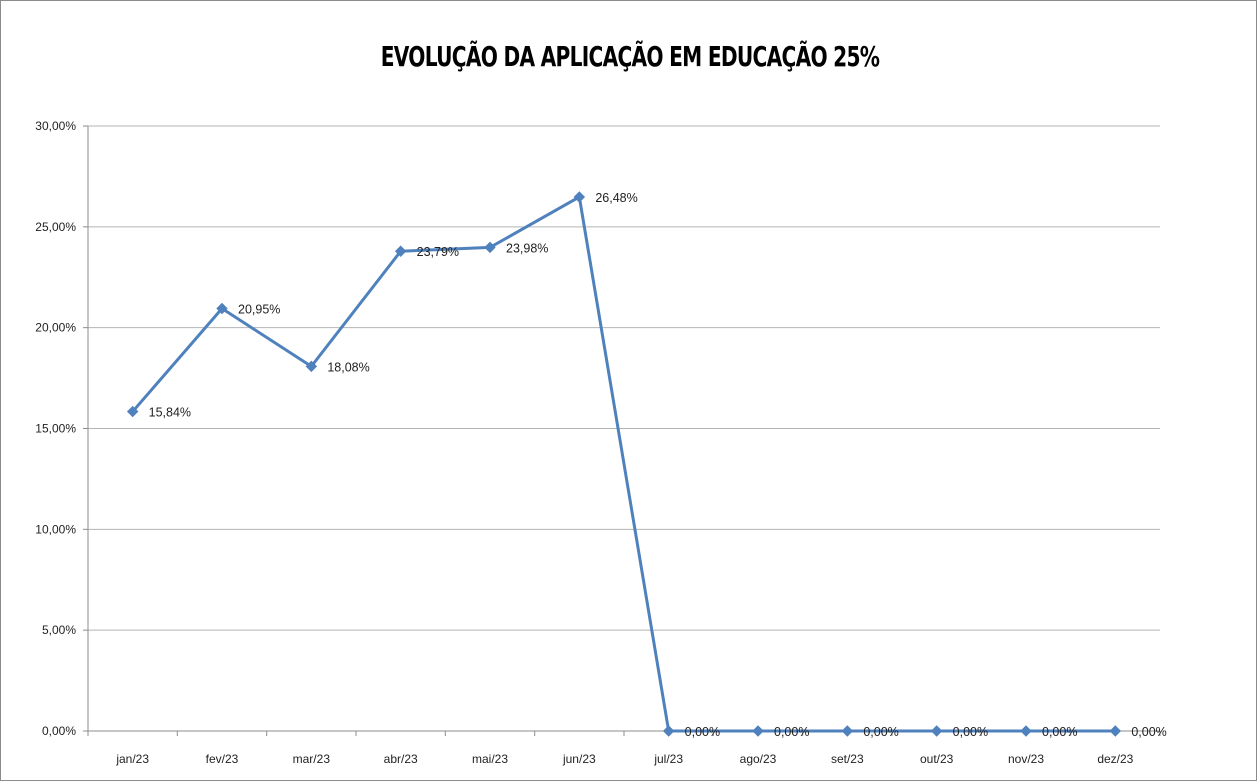 The width and height of the screenshot is (1260, 784). Describe the element at coordinates (132, 759) in the screenshot. I see `x-tick-label: jan/23` at that location.